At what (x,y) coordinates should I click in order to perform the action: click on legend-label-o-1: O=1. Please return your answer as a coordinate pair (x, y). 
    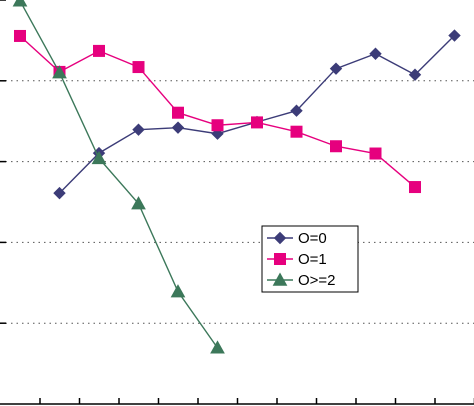
    Looking at the image, I should click on (312, 259).